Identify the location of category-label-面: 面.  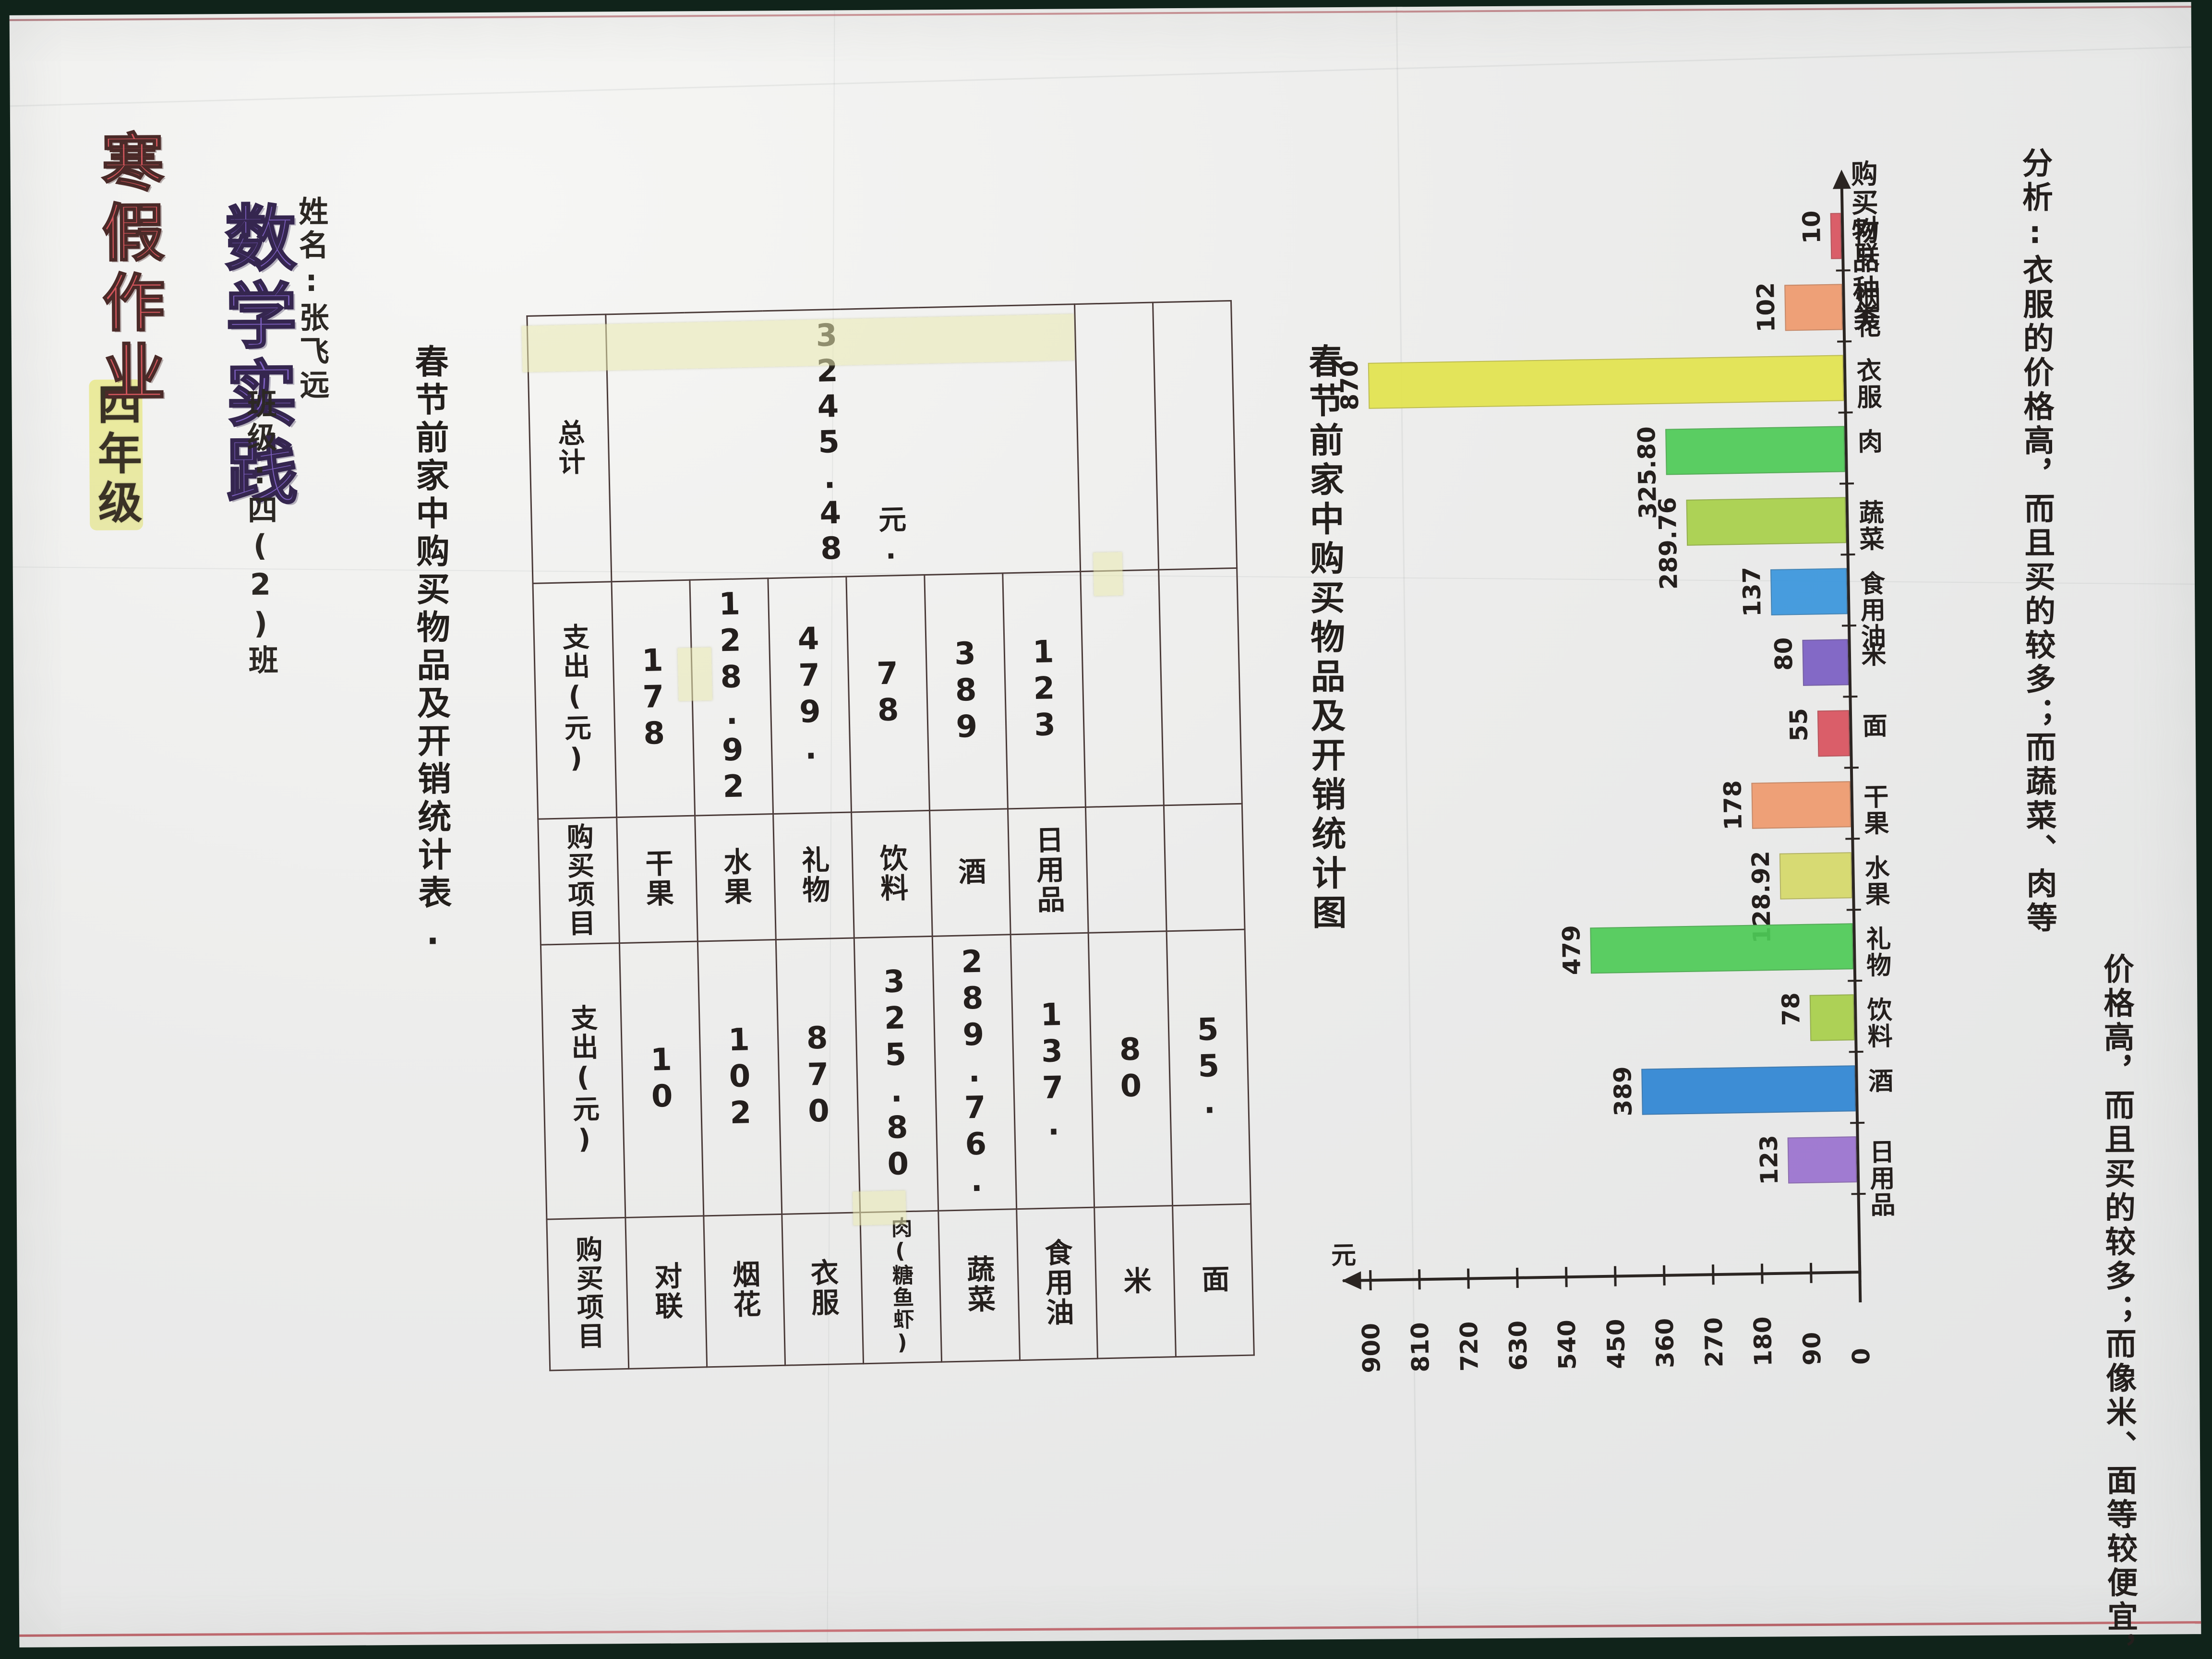
(1872, 726).